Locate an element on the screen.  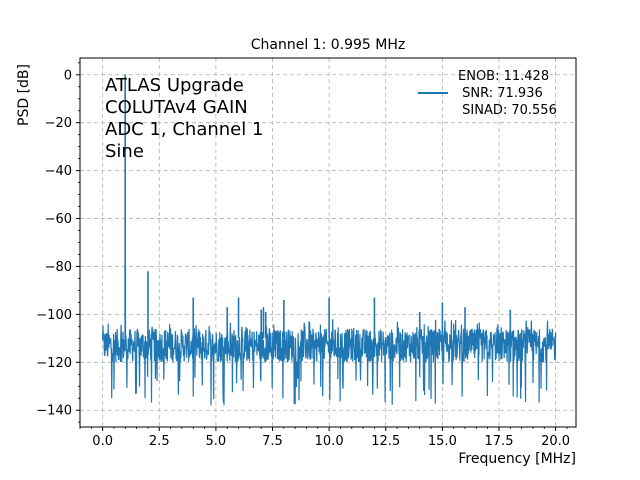
y-axis-label: PSD [dB] is located at coordinates (24, 95).